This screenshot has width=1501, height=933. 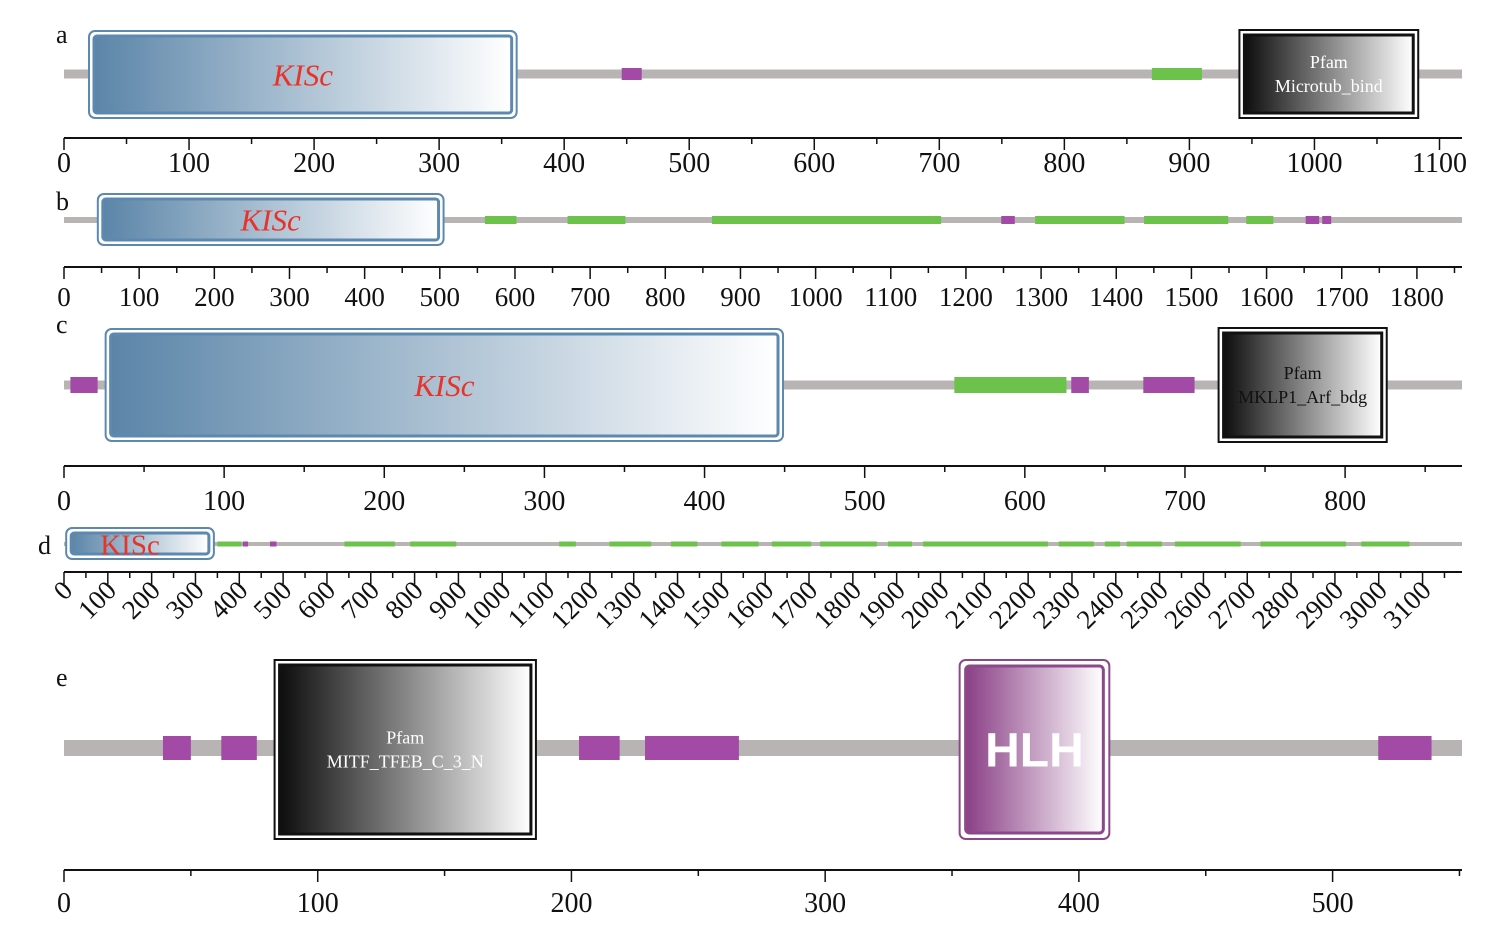 I want to click on axis-tick-label-e: 300, so click(x=825, y=903).